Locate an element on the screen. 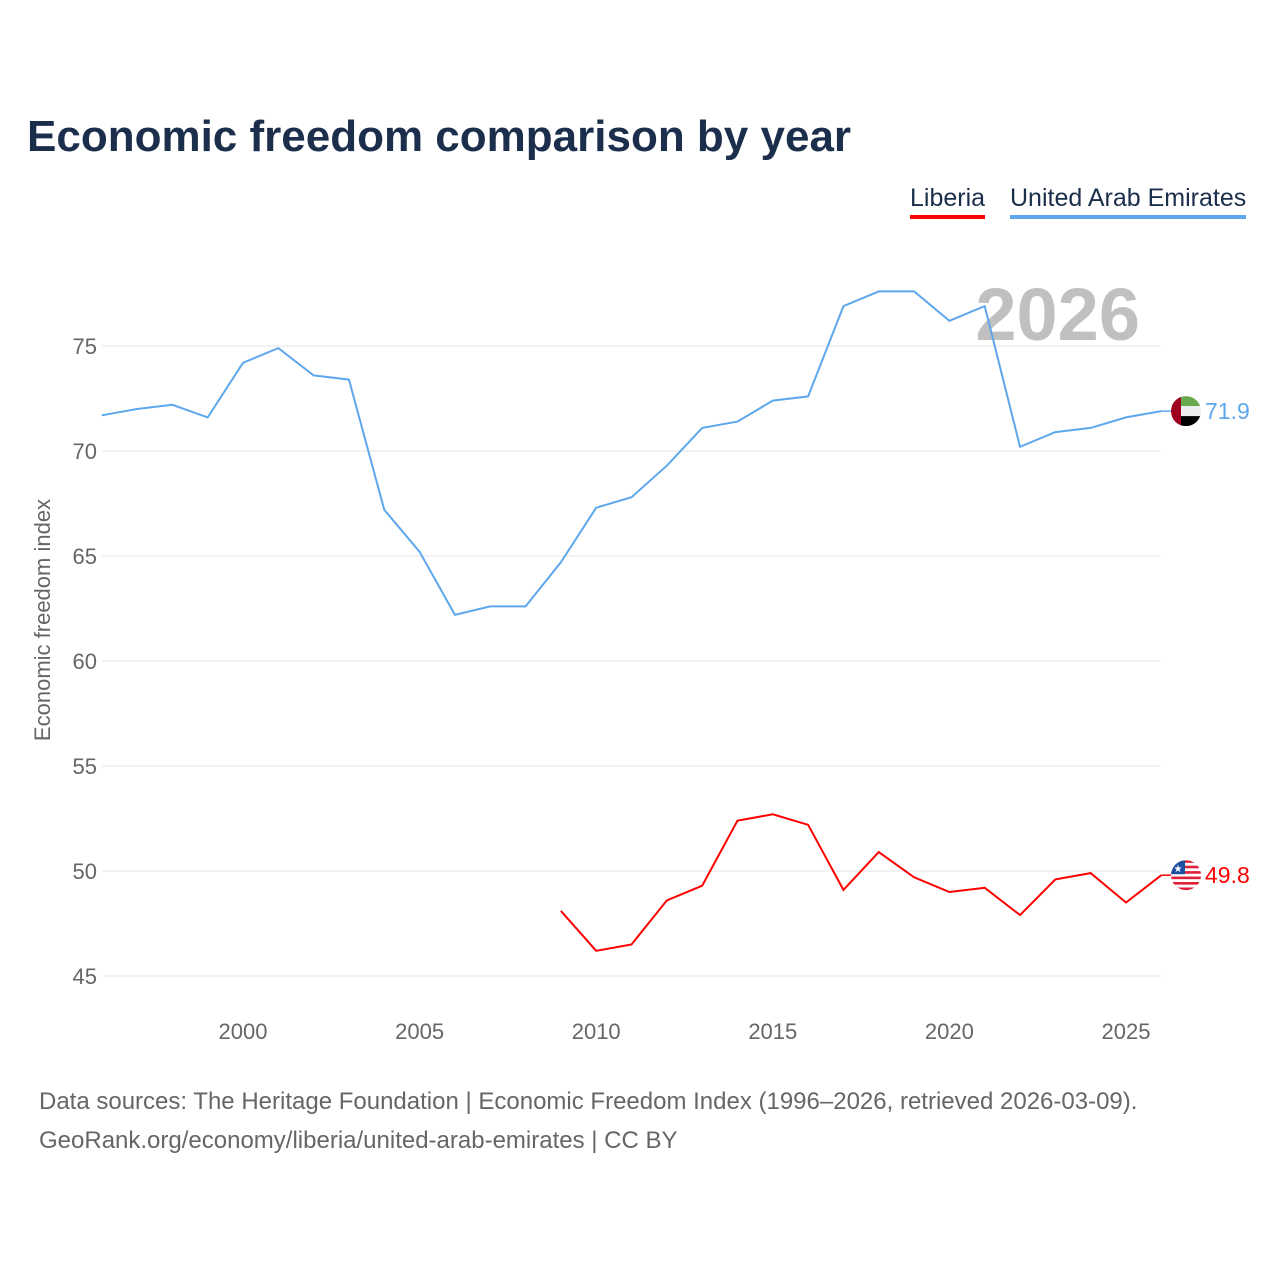 Image resolution: width=1280 pixels, height=1280 pixels. y-tick-label: 70 is located at coordinates (85, 451).